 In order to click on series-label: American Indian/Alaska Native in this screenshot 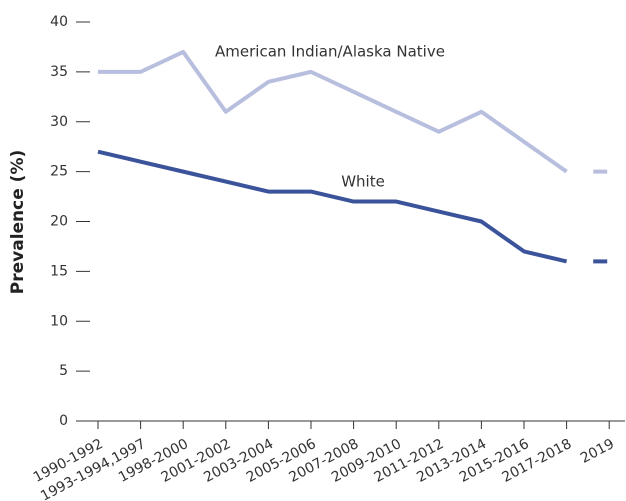, I will do `click(330, 52)`.